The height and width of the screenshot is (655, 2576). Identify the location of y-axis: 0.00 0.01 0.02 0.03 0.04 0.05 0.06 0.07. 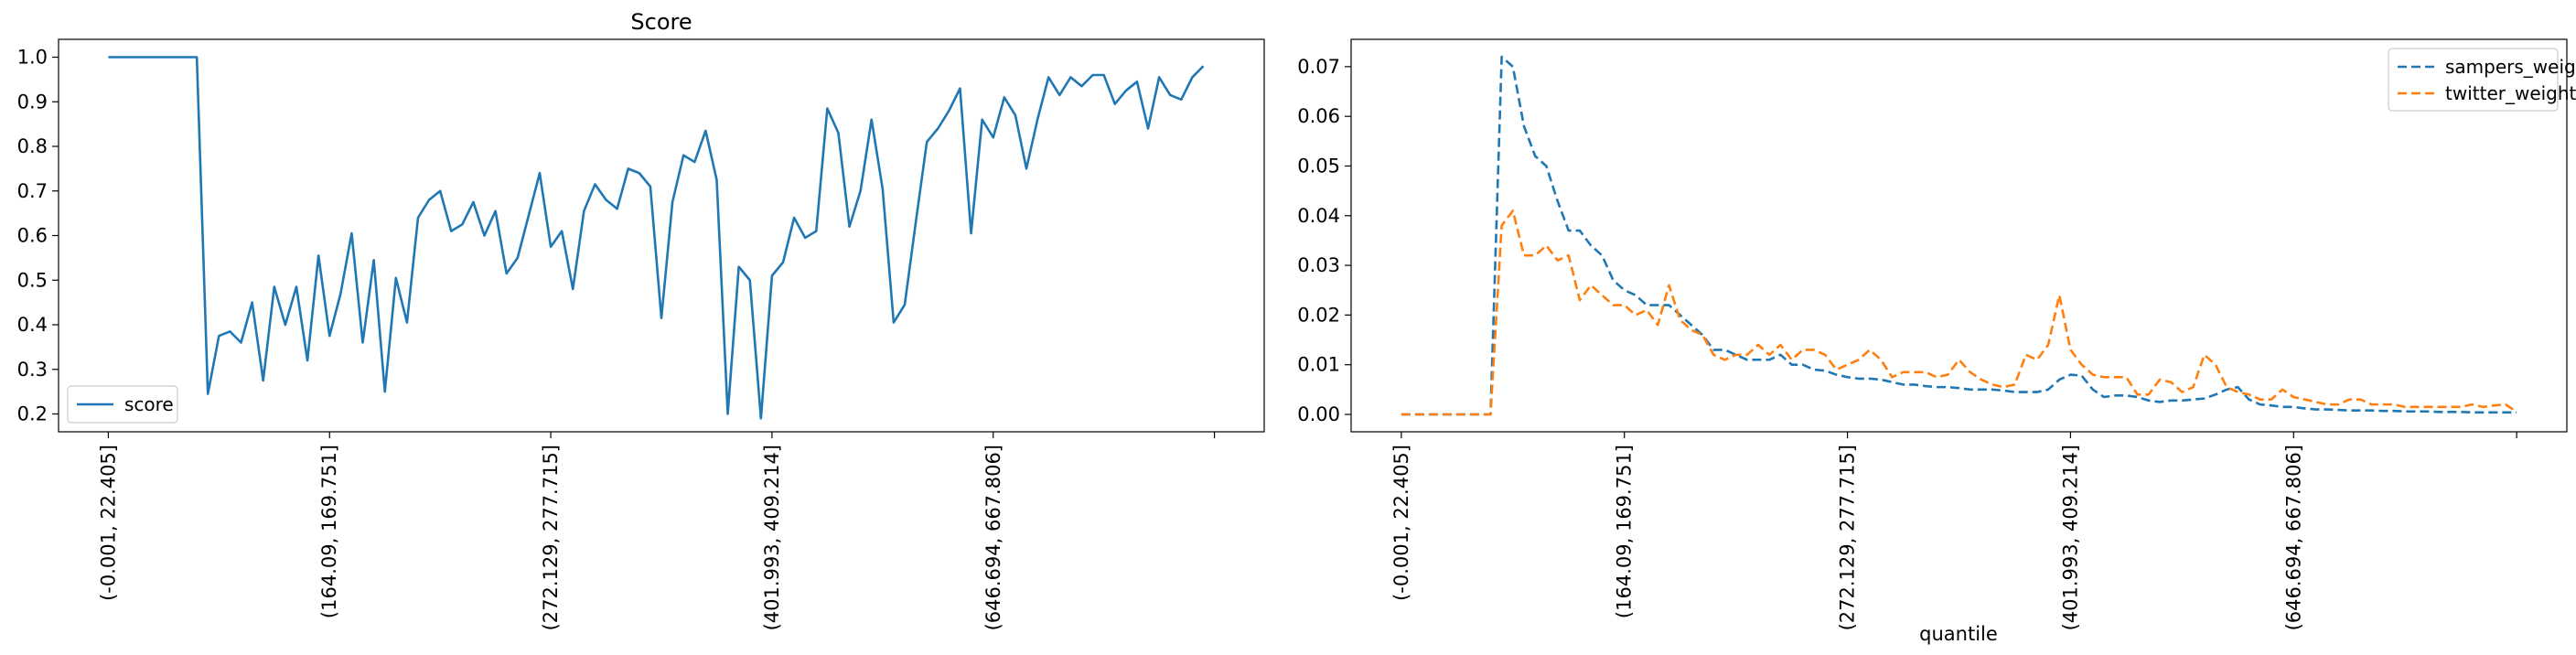
(1324, 241).